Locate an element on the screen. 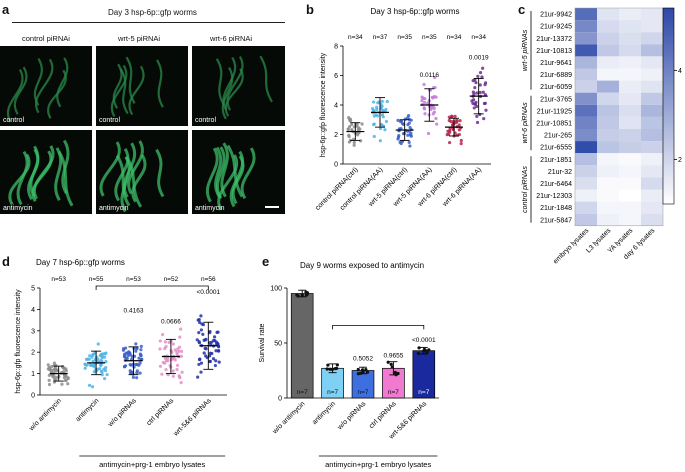 The image size is (685, 472). n-label: n=52 is located at coordinates (171, 279).